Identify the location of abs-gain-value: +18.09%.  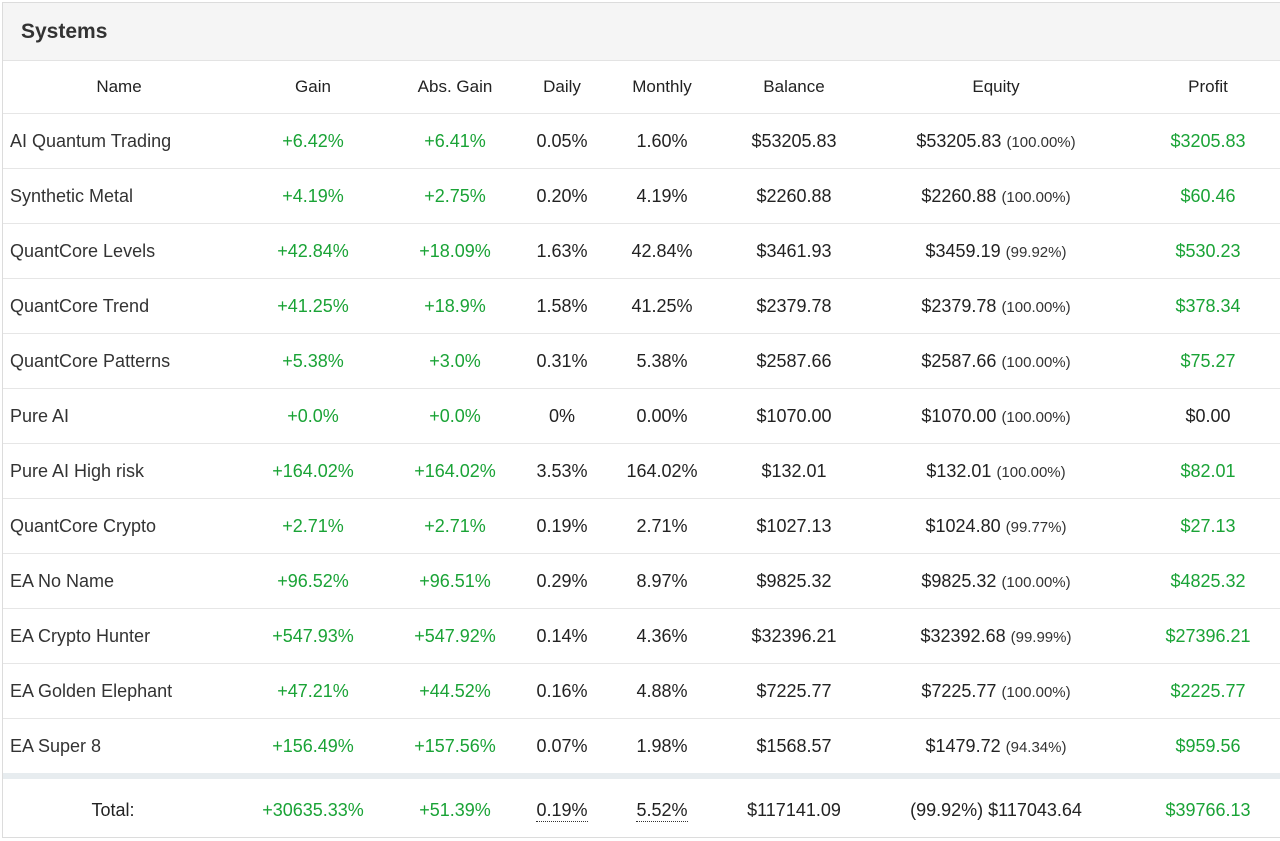
(455, 251).